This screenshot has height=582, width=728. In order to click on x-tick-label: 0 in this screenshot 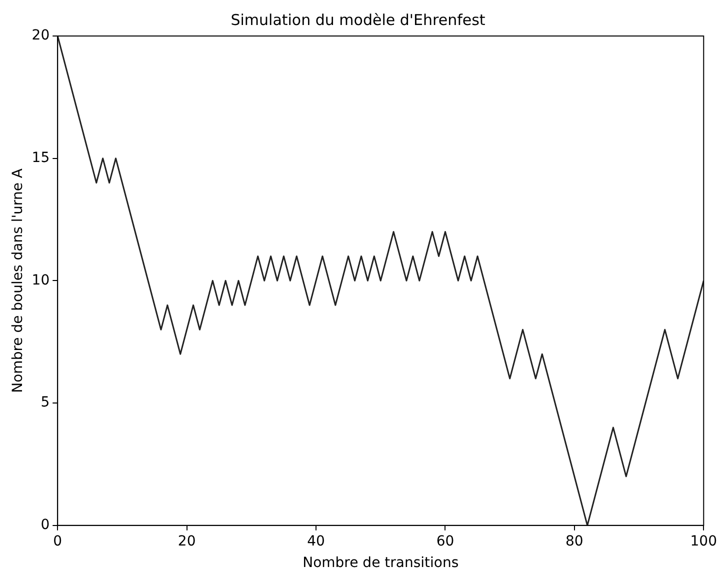, I will do `click(57, 541)`.